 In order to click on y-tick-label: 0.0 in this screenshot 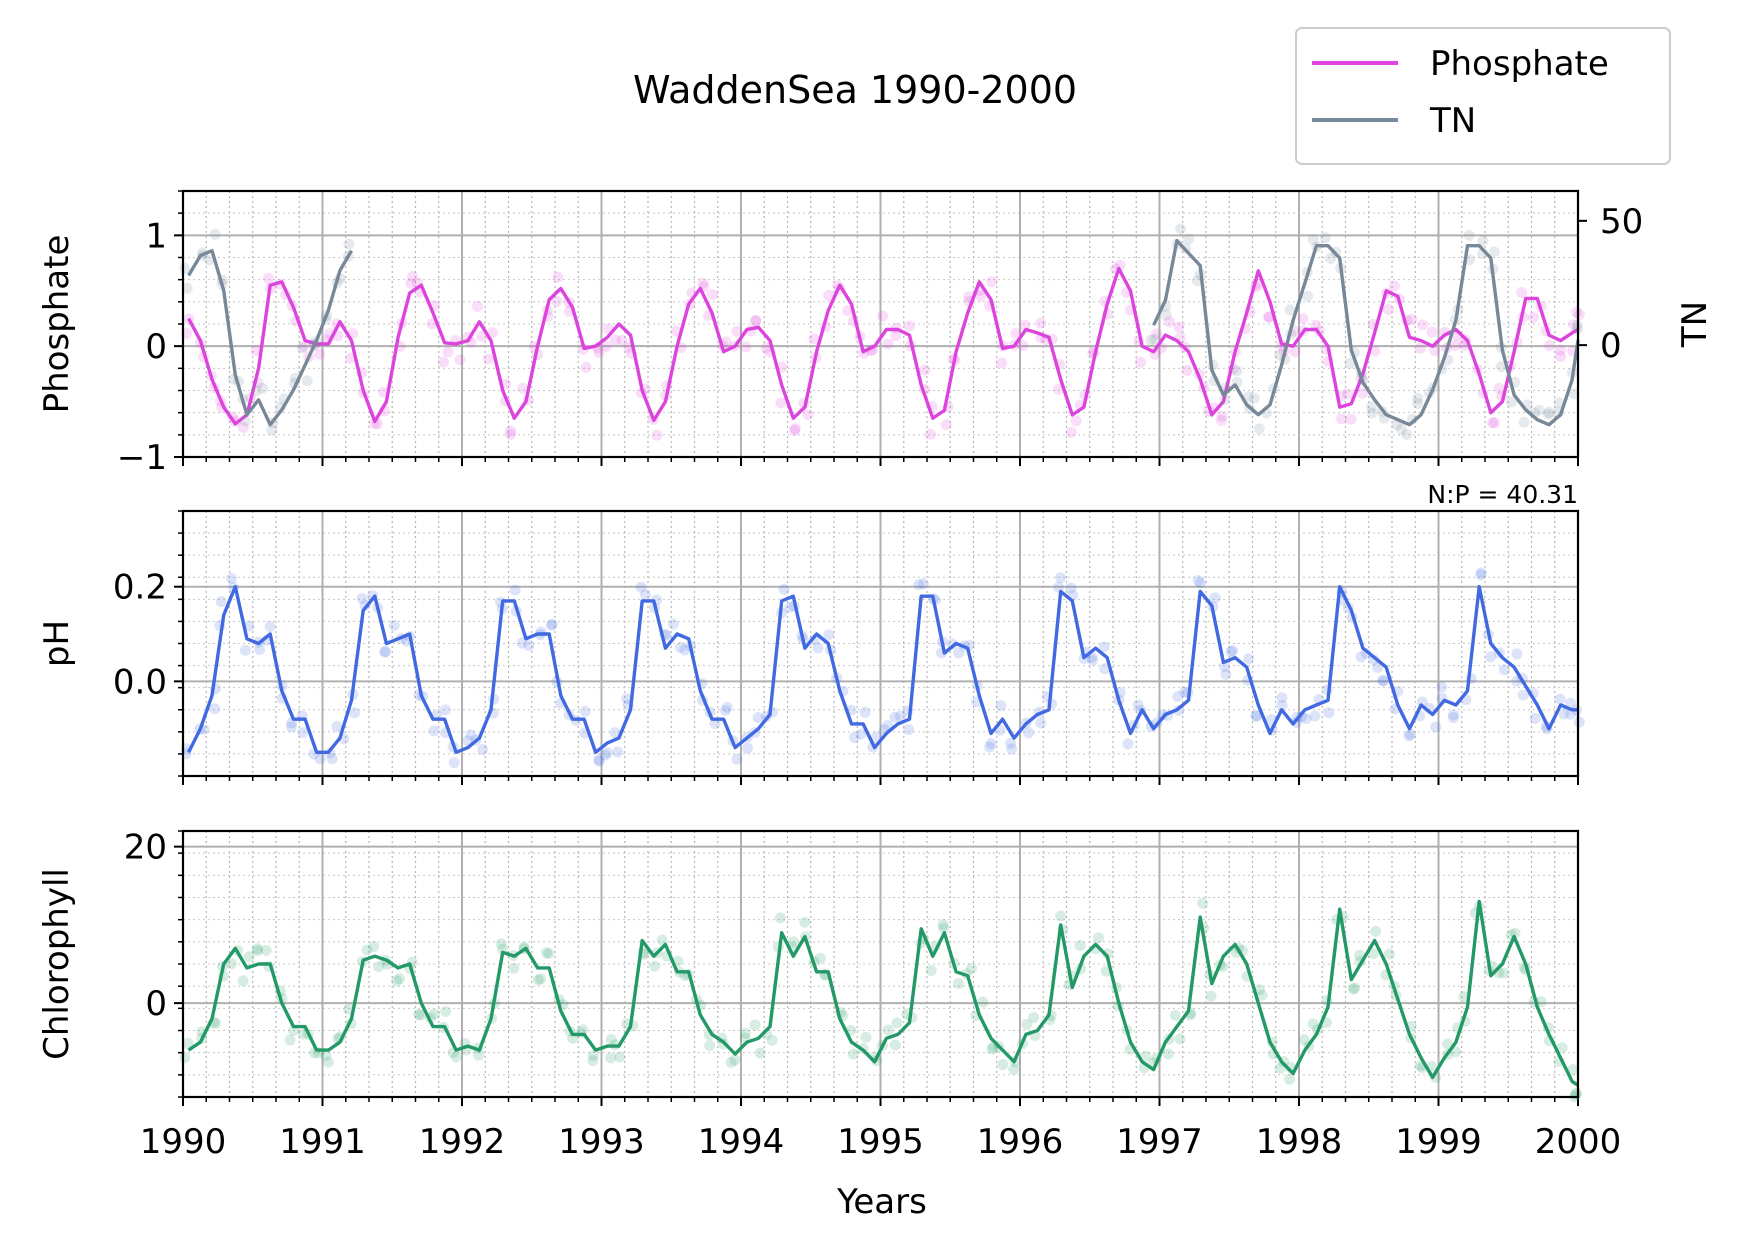, I will do `click(140, 682)`.